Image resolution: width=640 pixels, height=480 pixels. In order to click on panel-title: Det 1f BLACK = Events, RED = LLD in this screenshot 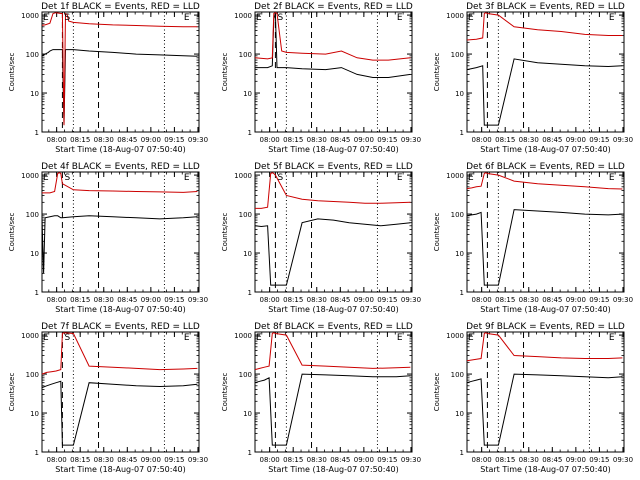, I will do `click(120, 7)`.